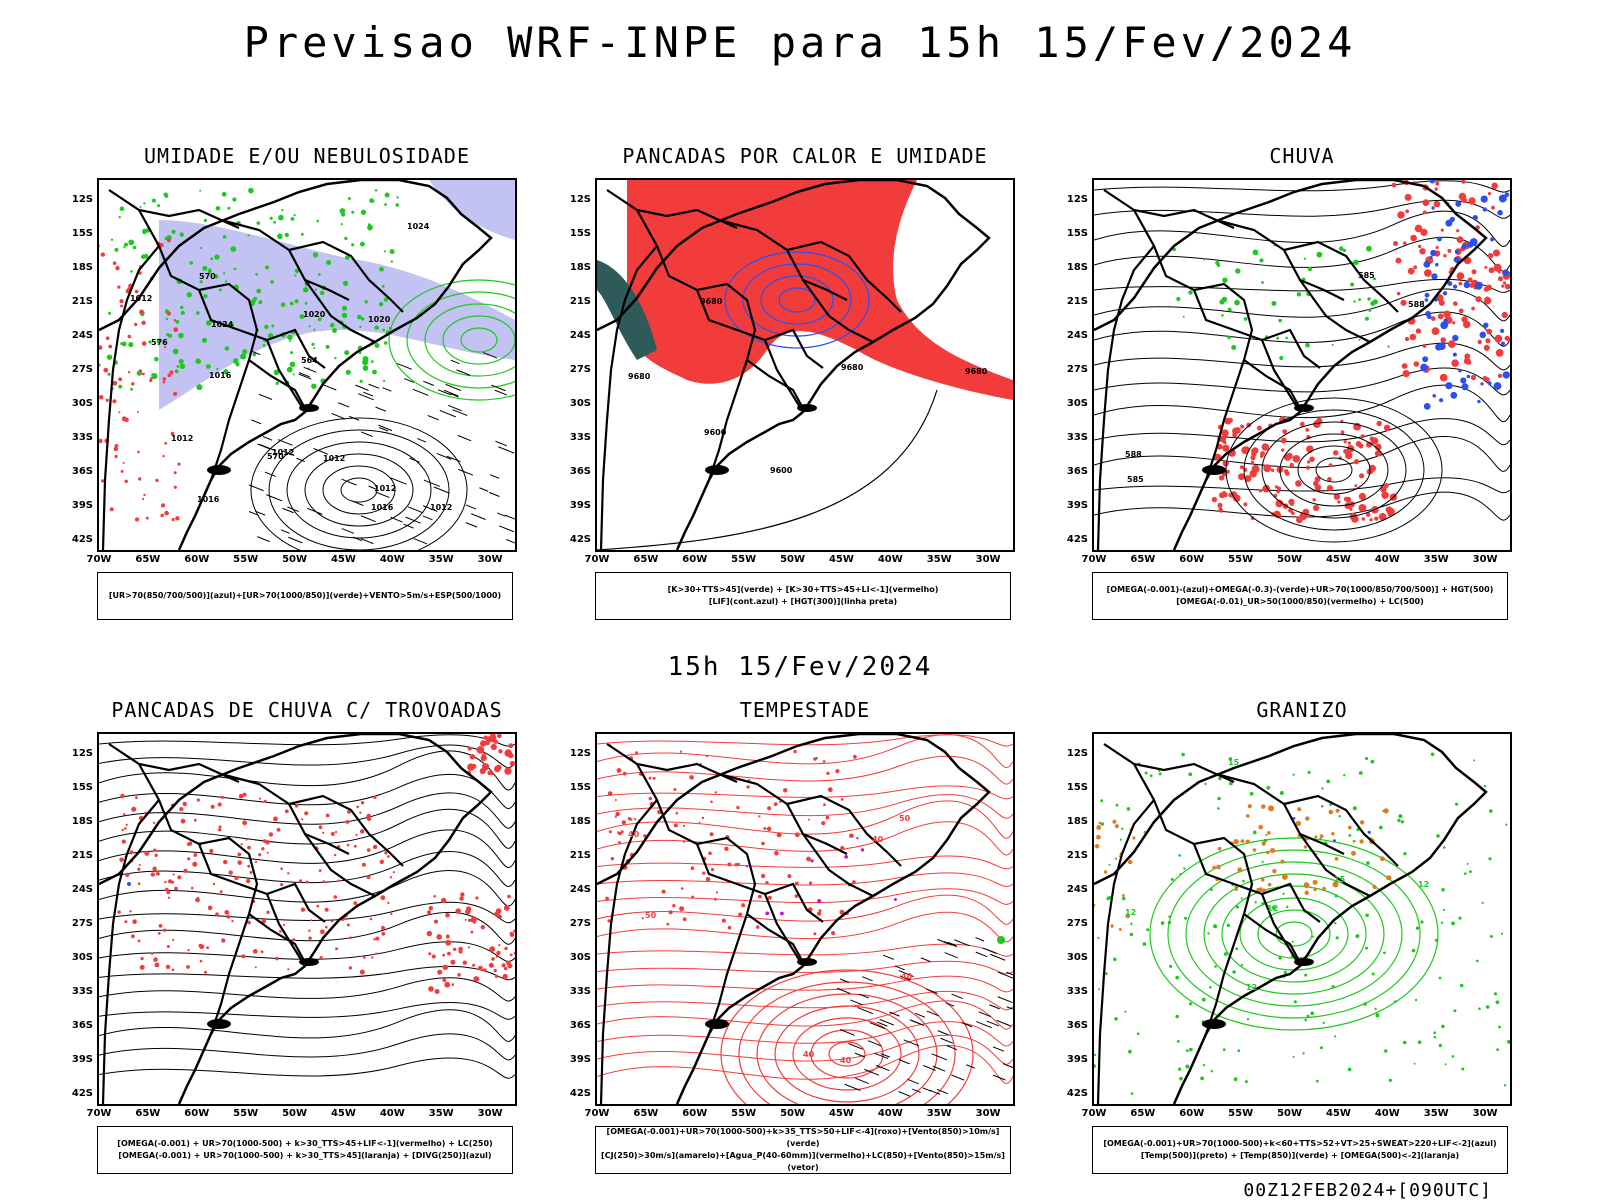 This screenshot has height=1201, width=1600. Describe the element at coordinates (307, 919) in the screenshot. I see `map-canvas` at that location.